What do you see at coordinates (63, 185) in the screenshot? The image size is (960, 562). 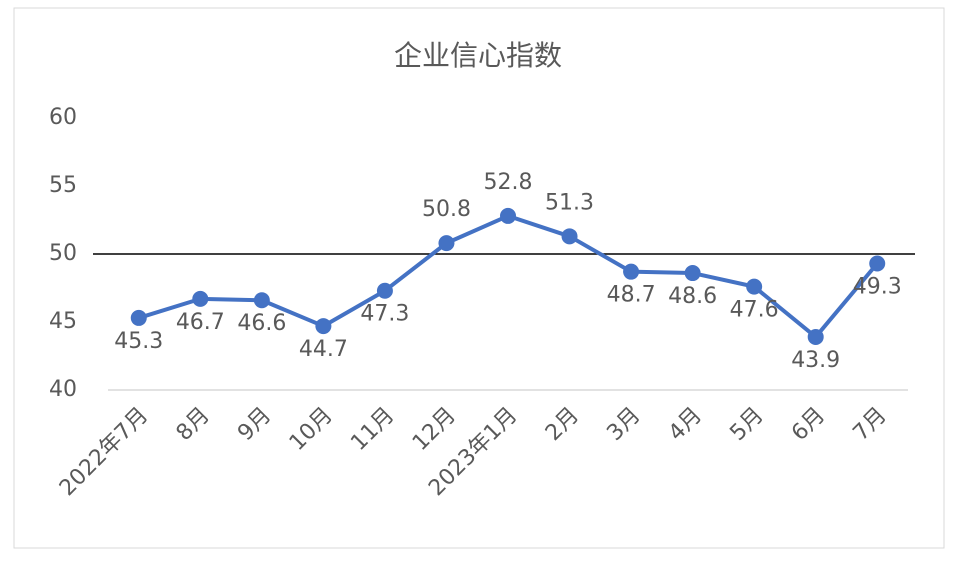 I see `y-tick-label: 55` at bounding box center [63, 185].